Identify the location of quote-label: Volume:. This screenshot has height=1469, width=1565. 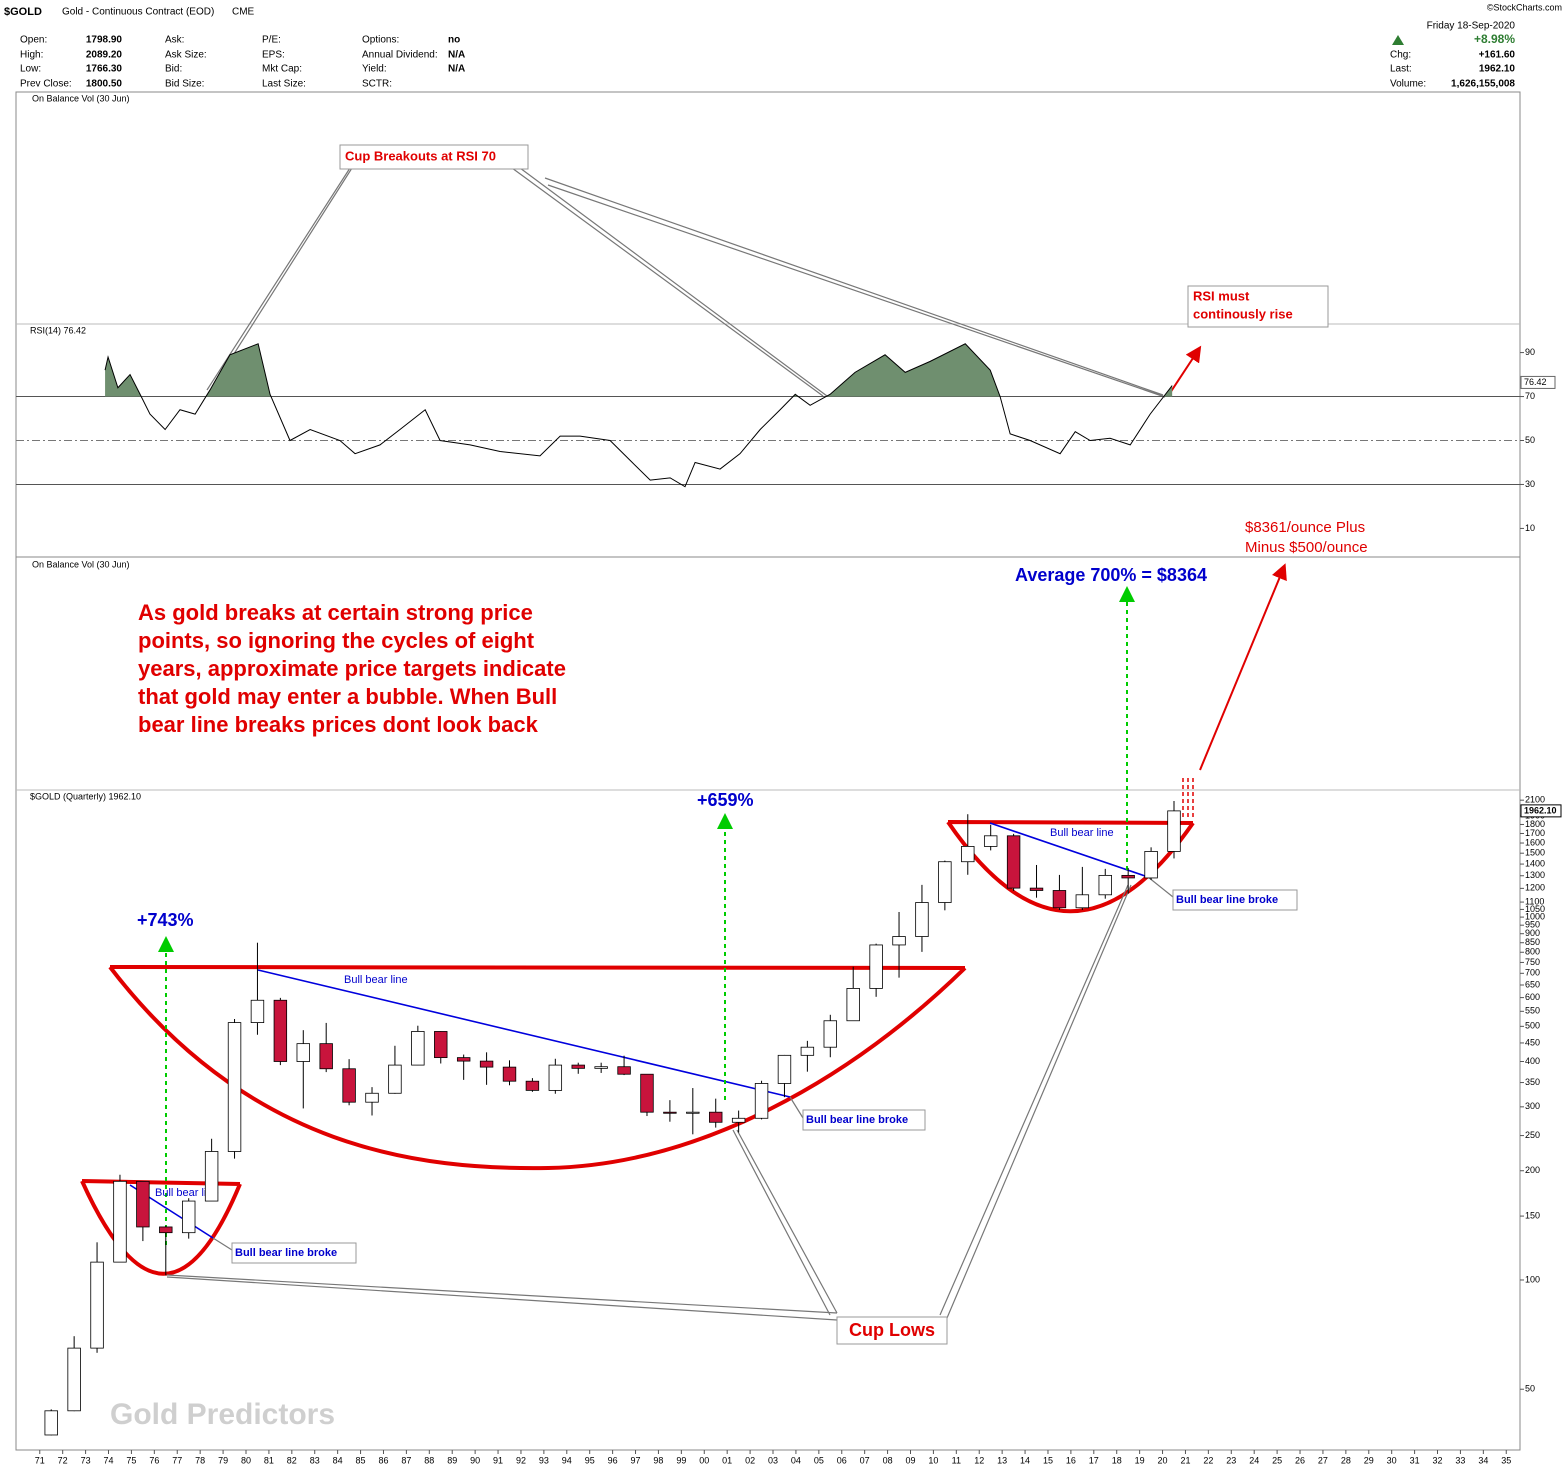
(1408, 84).